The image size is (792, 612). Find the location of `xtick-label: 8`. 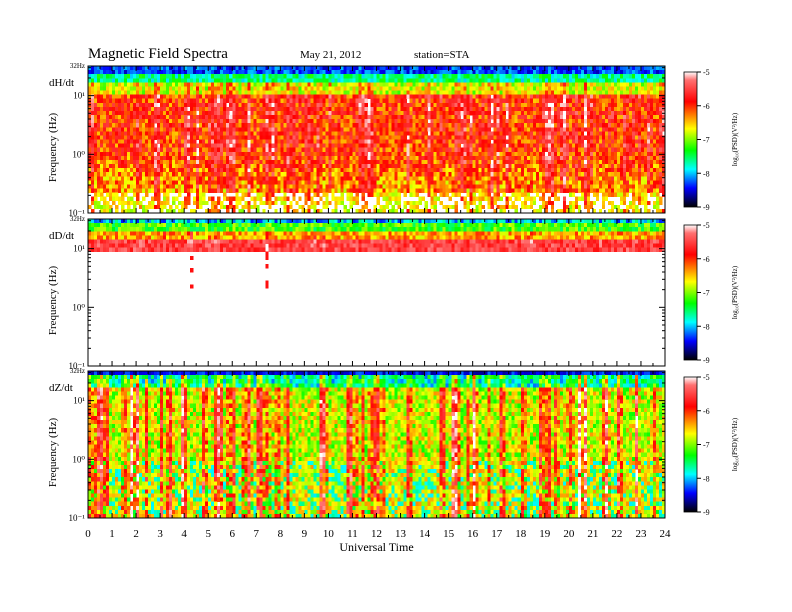

xtick-label: 8 is located at coordinates (281, 534).